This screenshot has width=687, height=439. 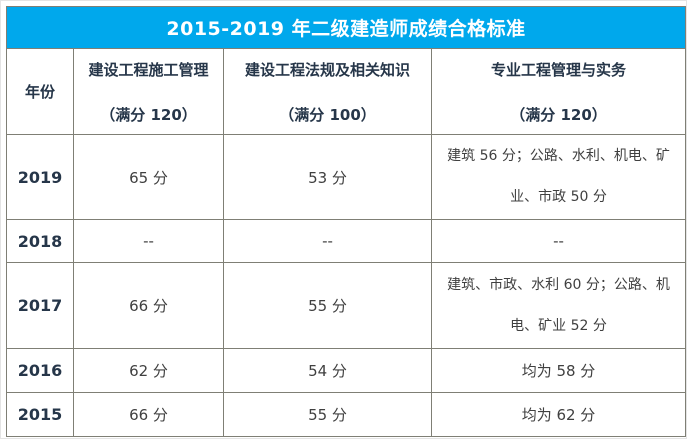 What do you see at coordinates (327, 370) in the screenshot?
I see `cell-regulations: 54 分` at bounding box center [327, 370].